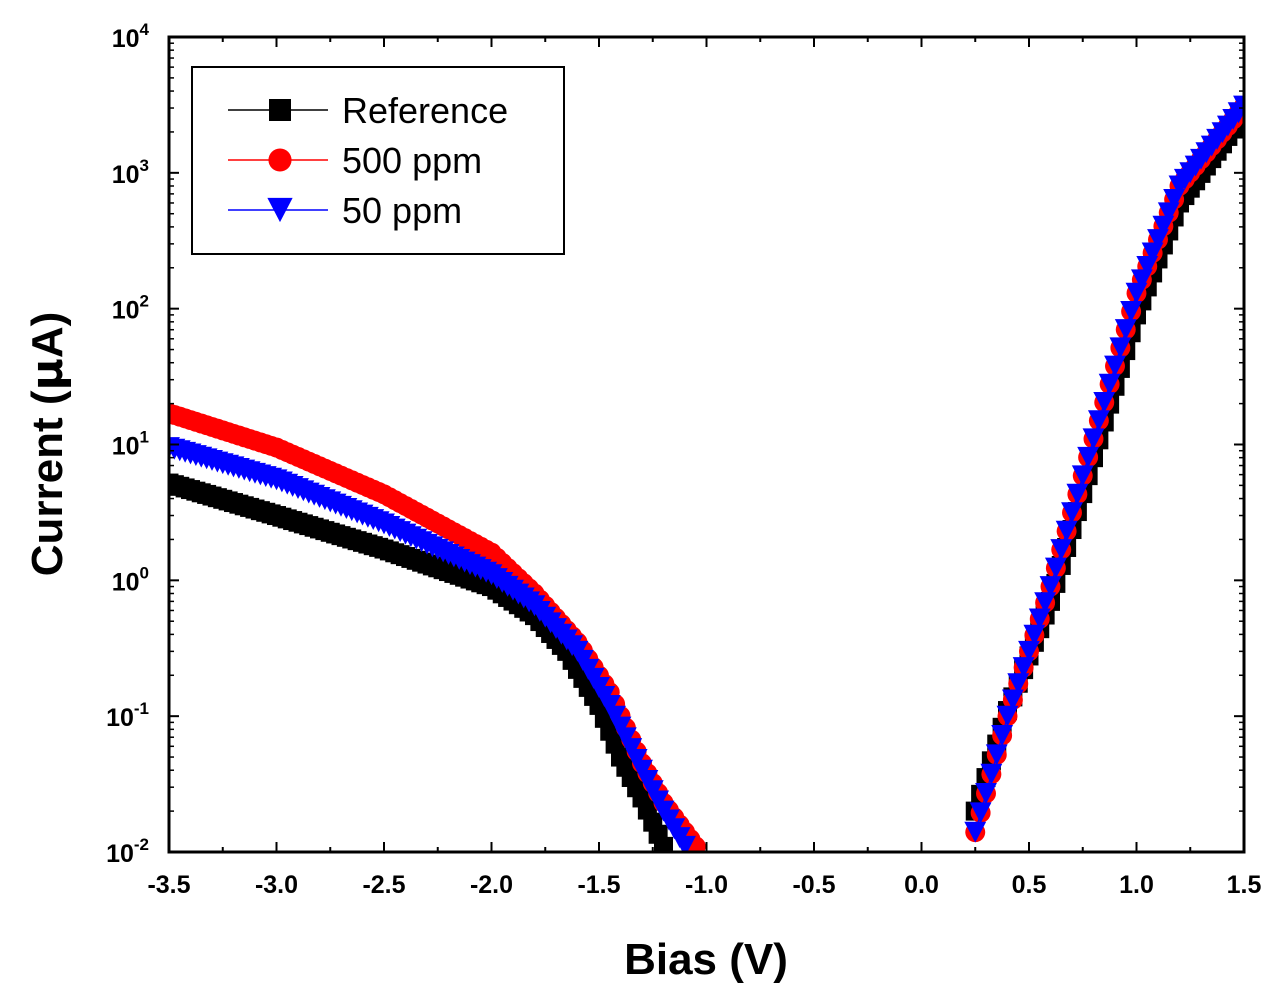  What do you see at coordinates (491, 885) in the screenshot?
I see `x-tick-label: -2.0` at bounding box center [491, 885].